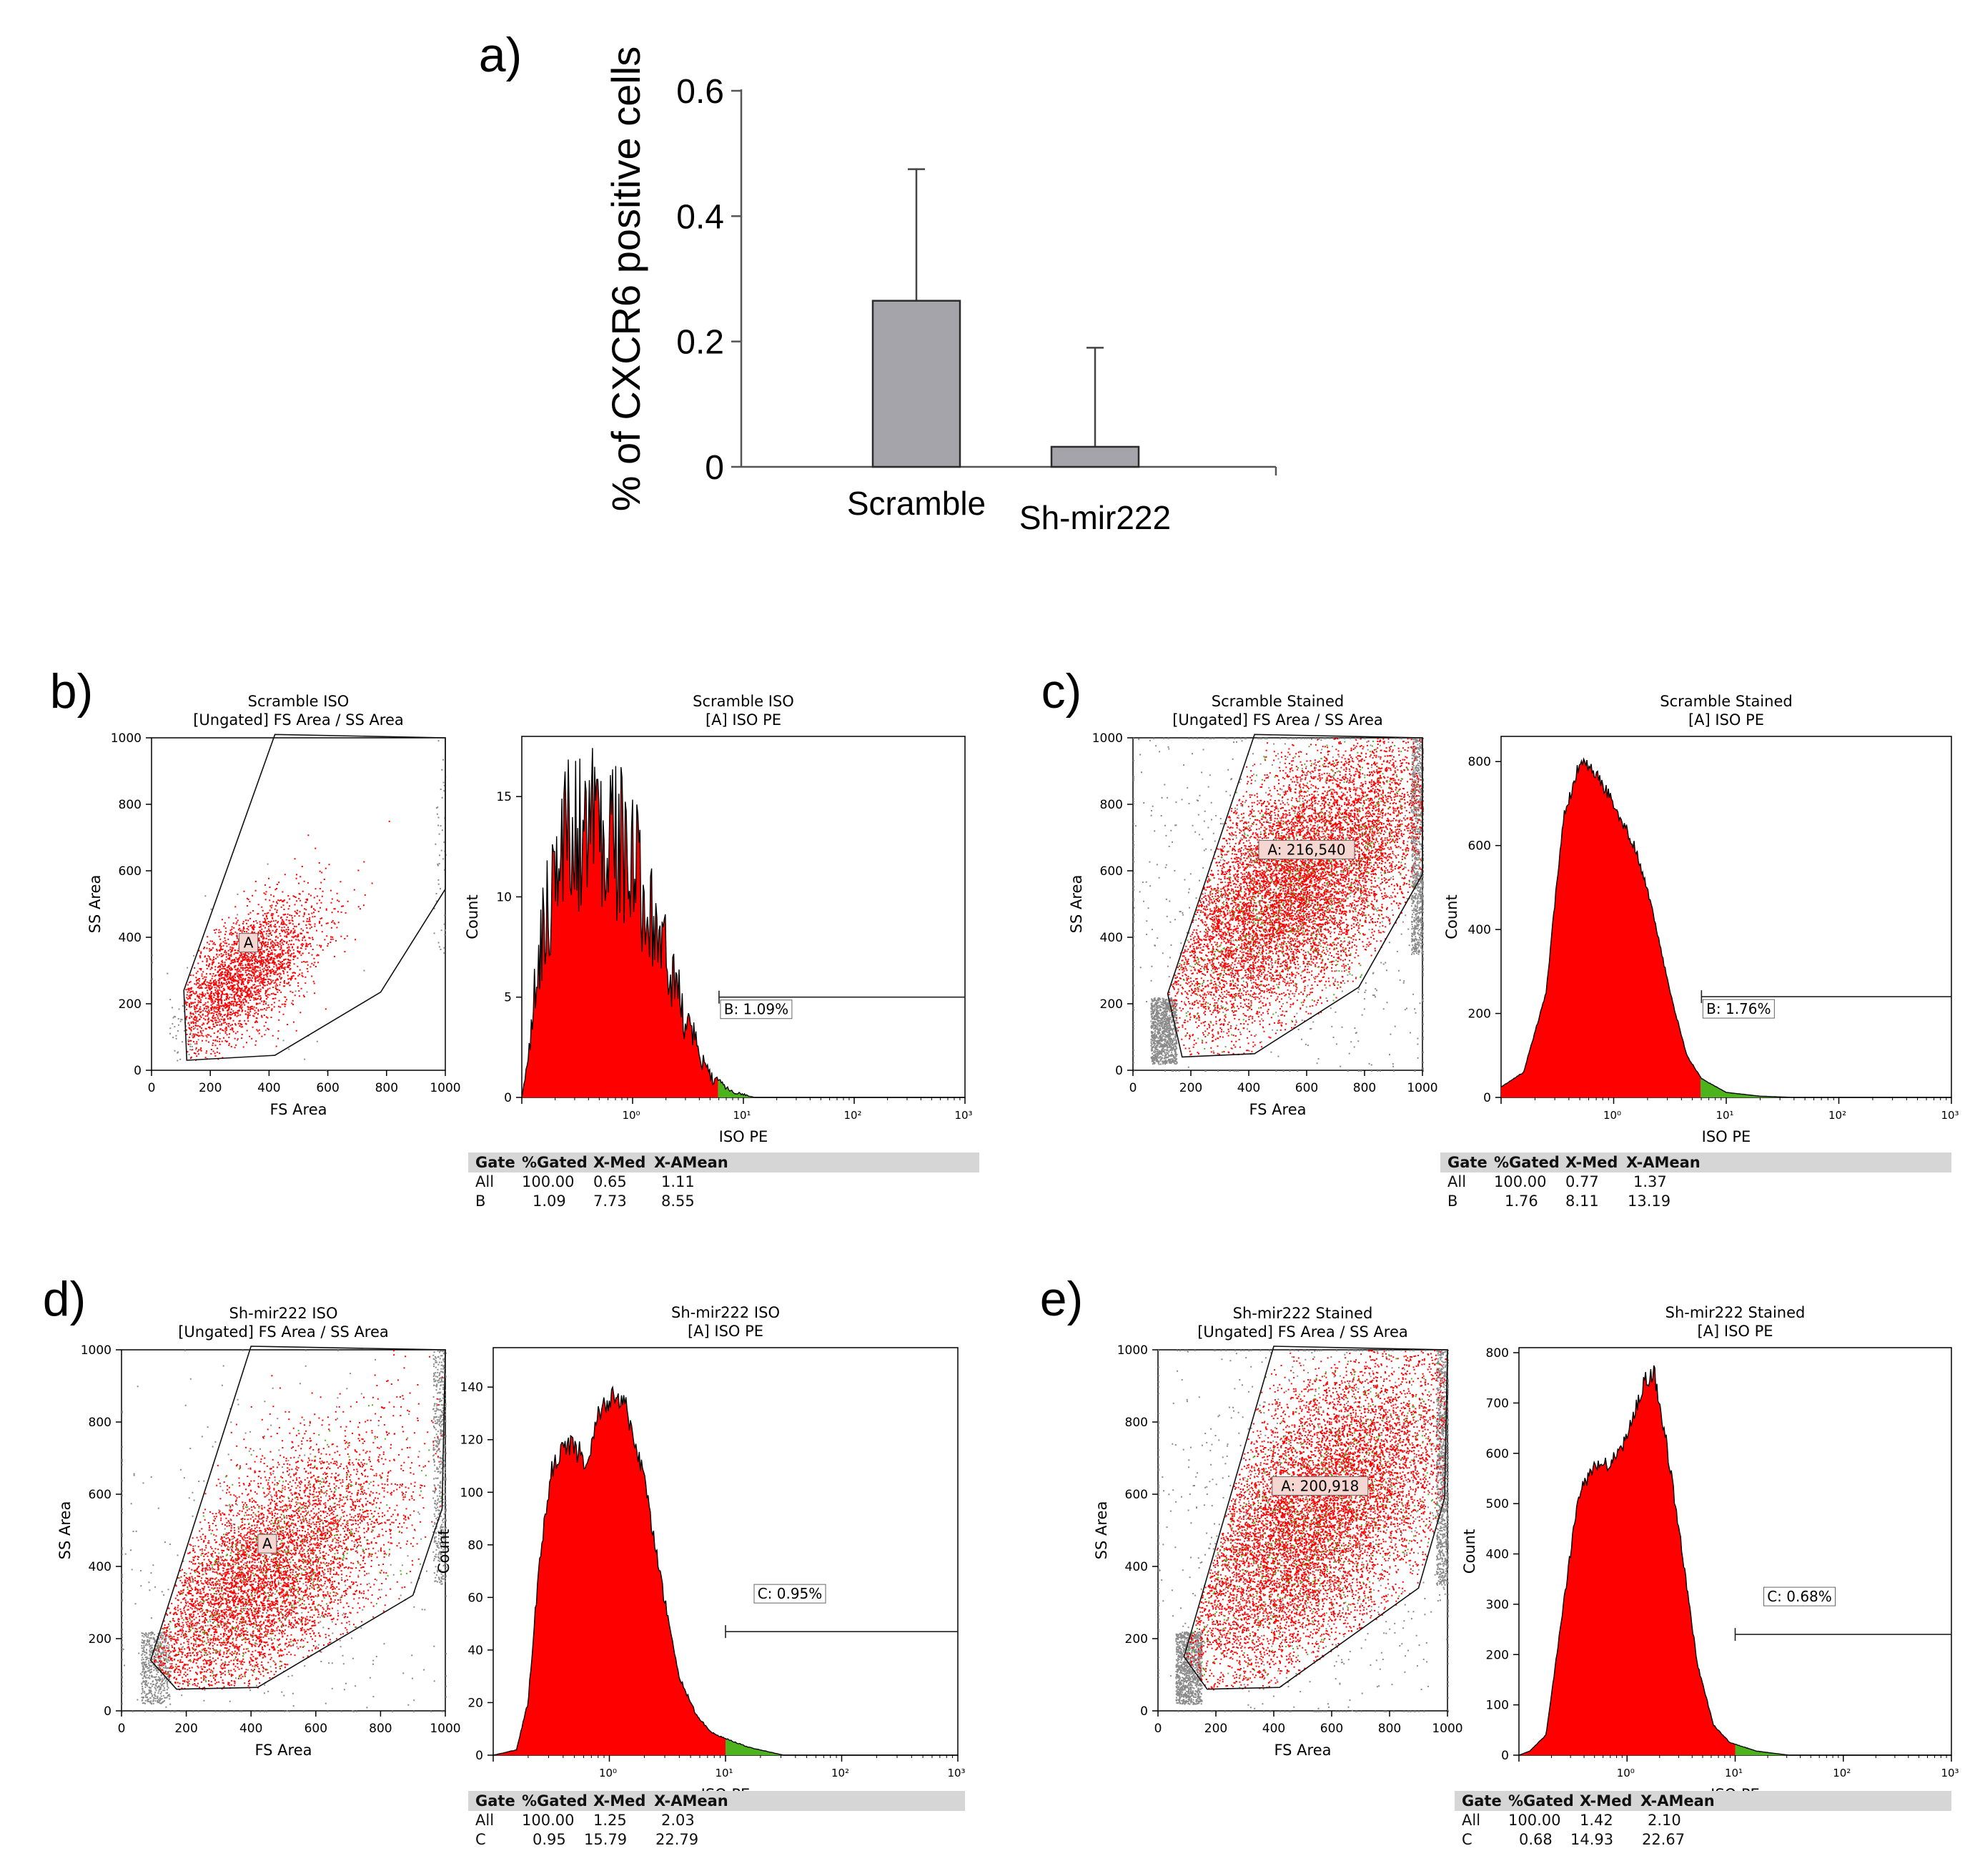 Image resolution: width=1985 pixels, height=1876 pixels. I want to click on histogram-gate-label: B: 1.09%, so click(756, 1009).